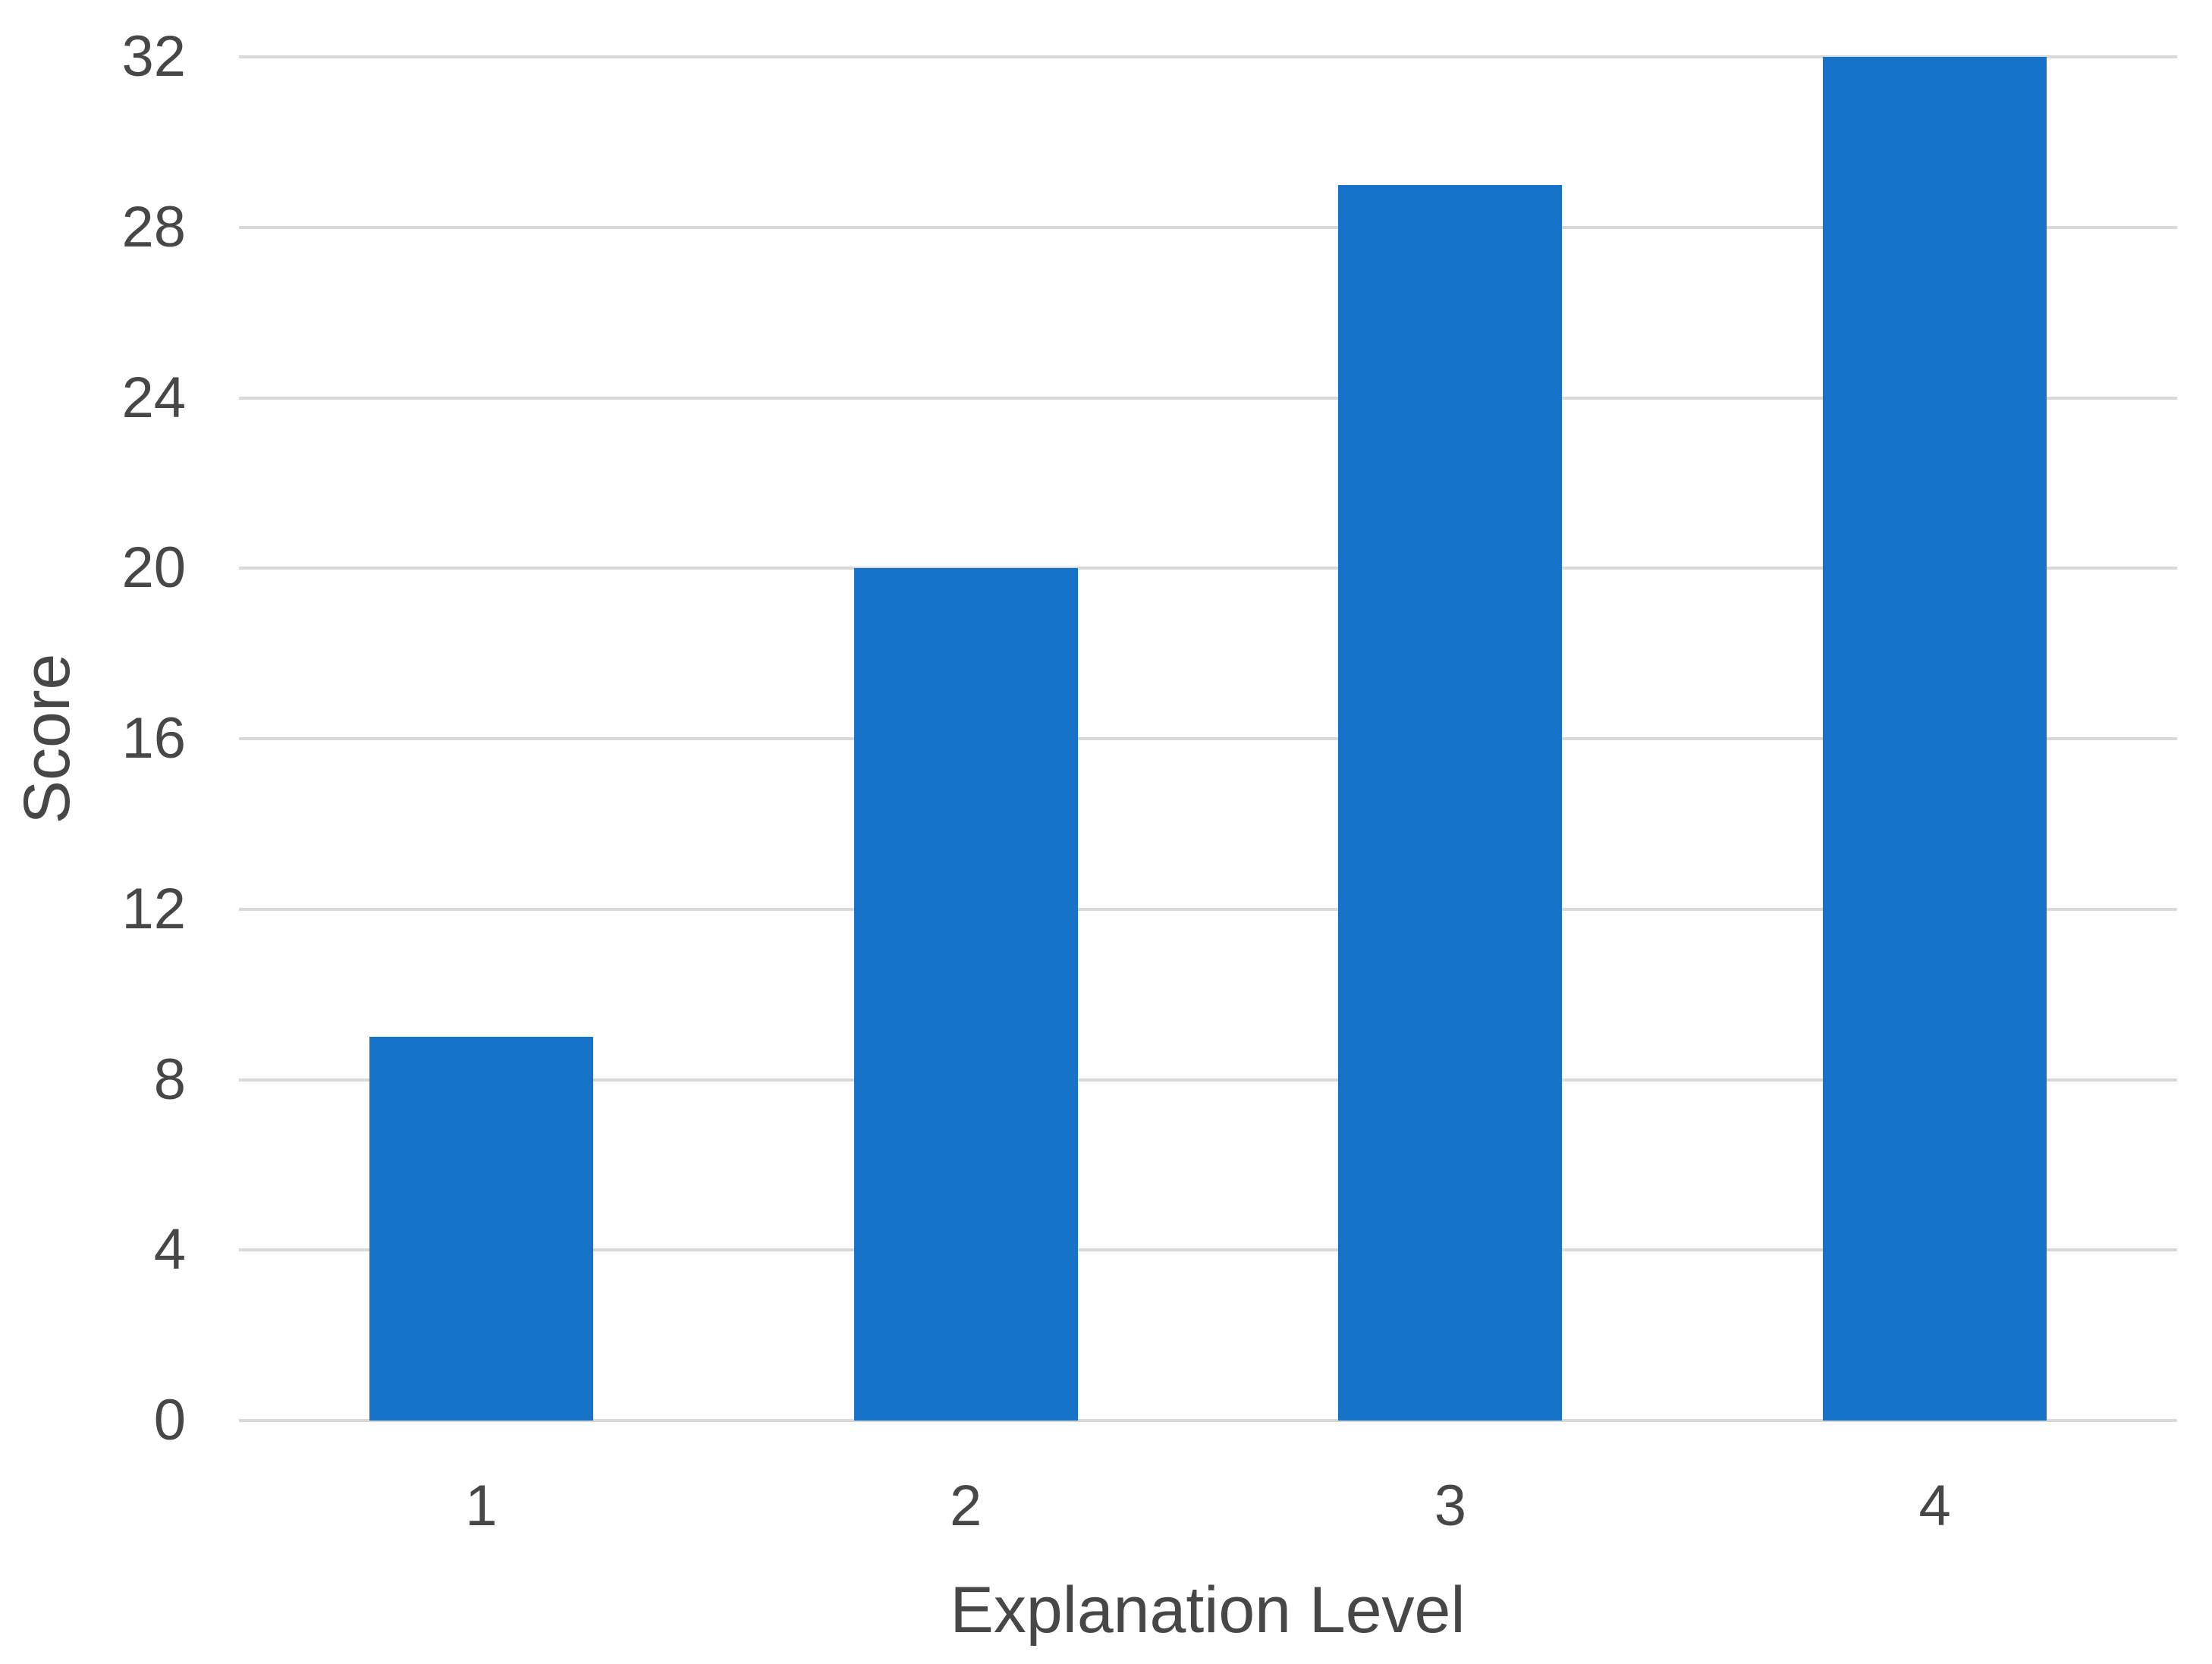 The image size is (2212, 1664). I want to click on y-axis-tick-label: 4, so click(169, 1250).